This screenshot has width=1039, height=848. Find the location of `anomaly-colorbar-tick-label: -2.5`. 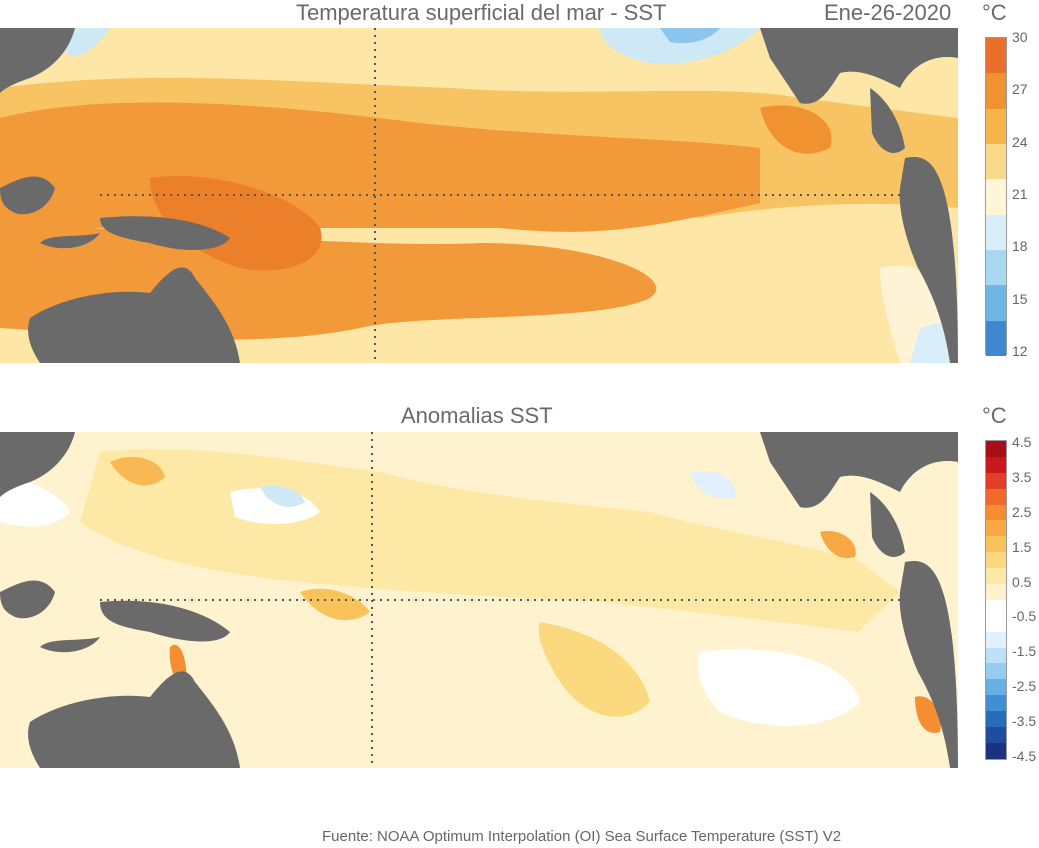

anomaly-colorbar-tick-label: -2.5 is located at coordinates (1024, 686).